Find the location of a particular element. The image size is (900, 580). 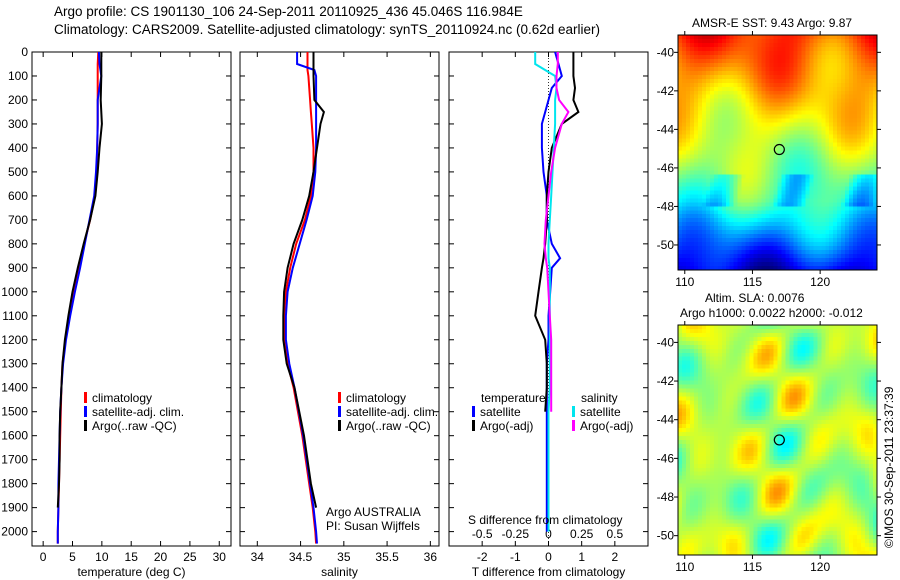

sst-map-title: AMSR-E SST: 9.43 Argo: 9.87 is located at coordinates (772, 23).